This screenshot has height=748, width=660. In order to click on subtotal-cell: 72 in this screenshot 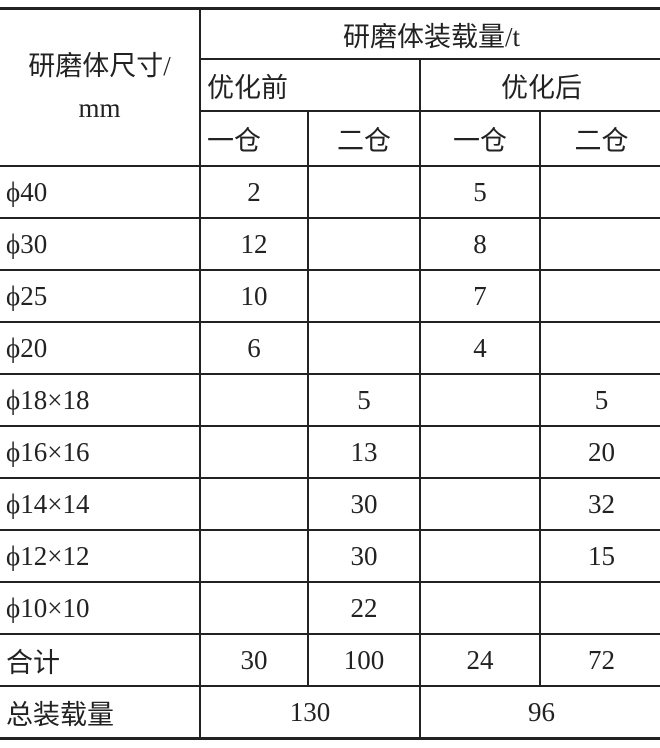, I will do `click(599, 660)`.